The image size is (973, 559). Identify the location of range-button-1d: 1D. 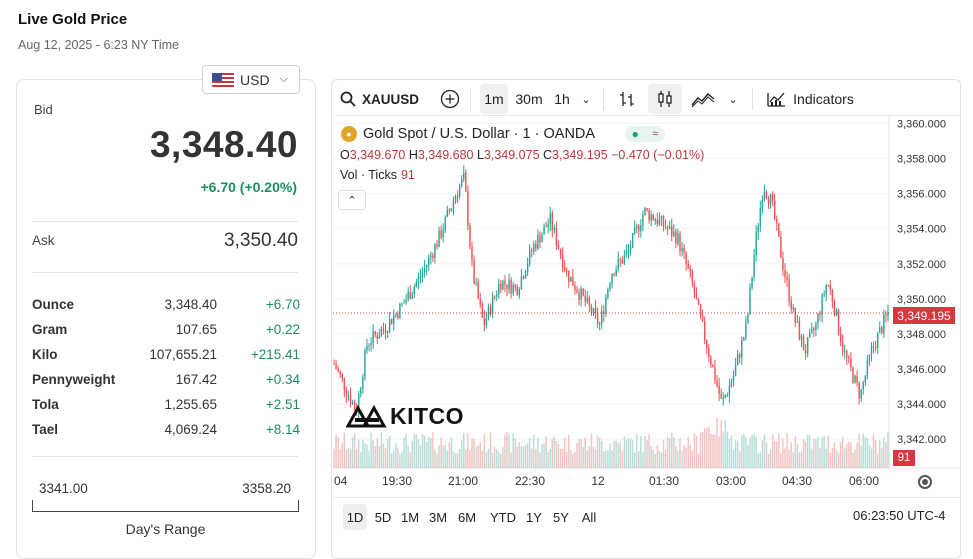
(355, 517).